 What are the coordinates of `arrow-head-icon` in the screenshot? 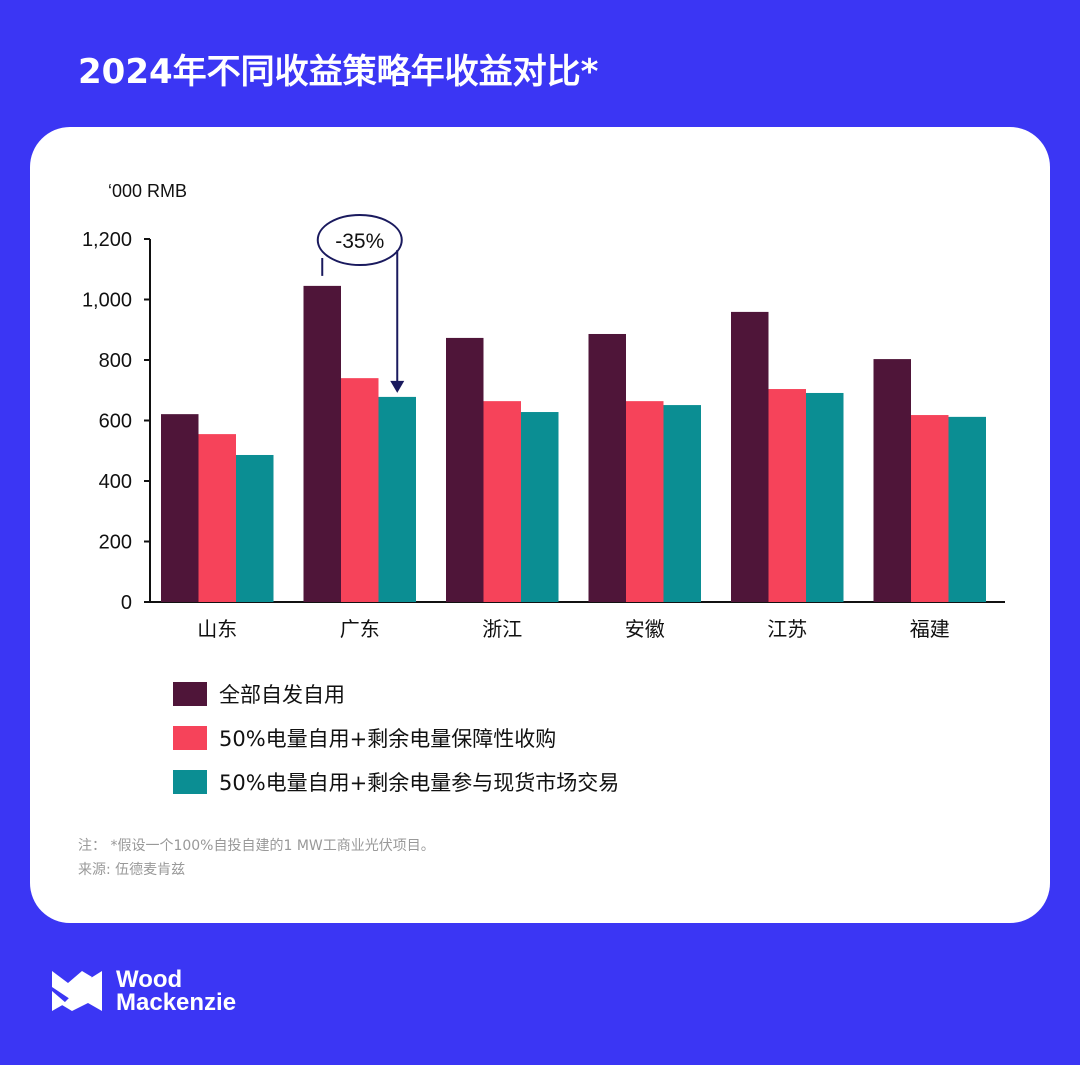 It's located at (397, 386).